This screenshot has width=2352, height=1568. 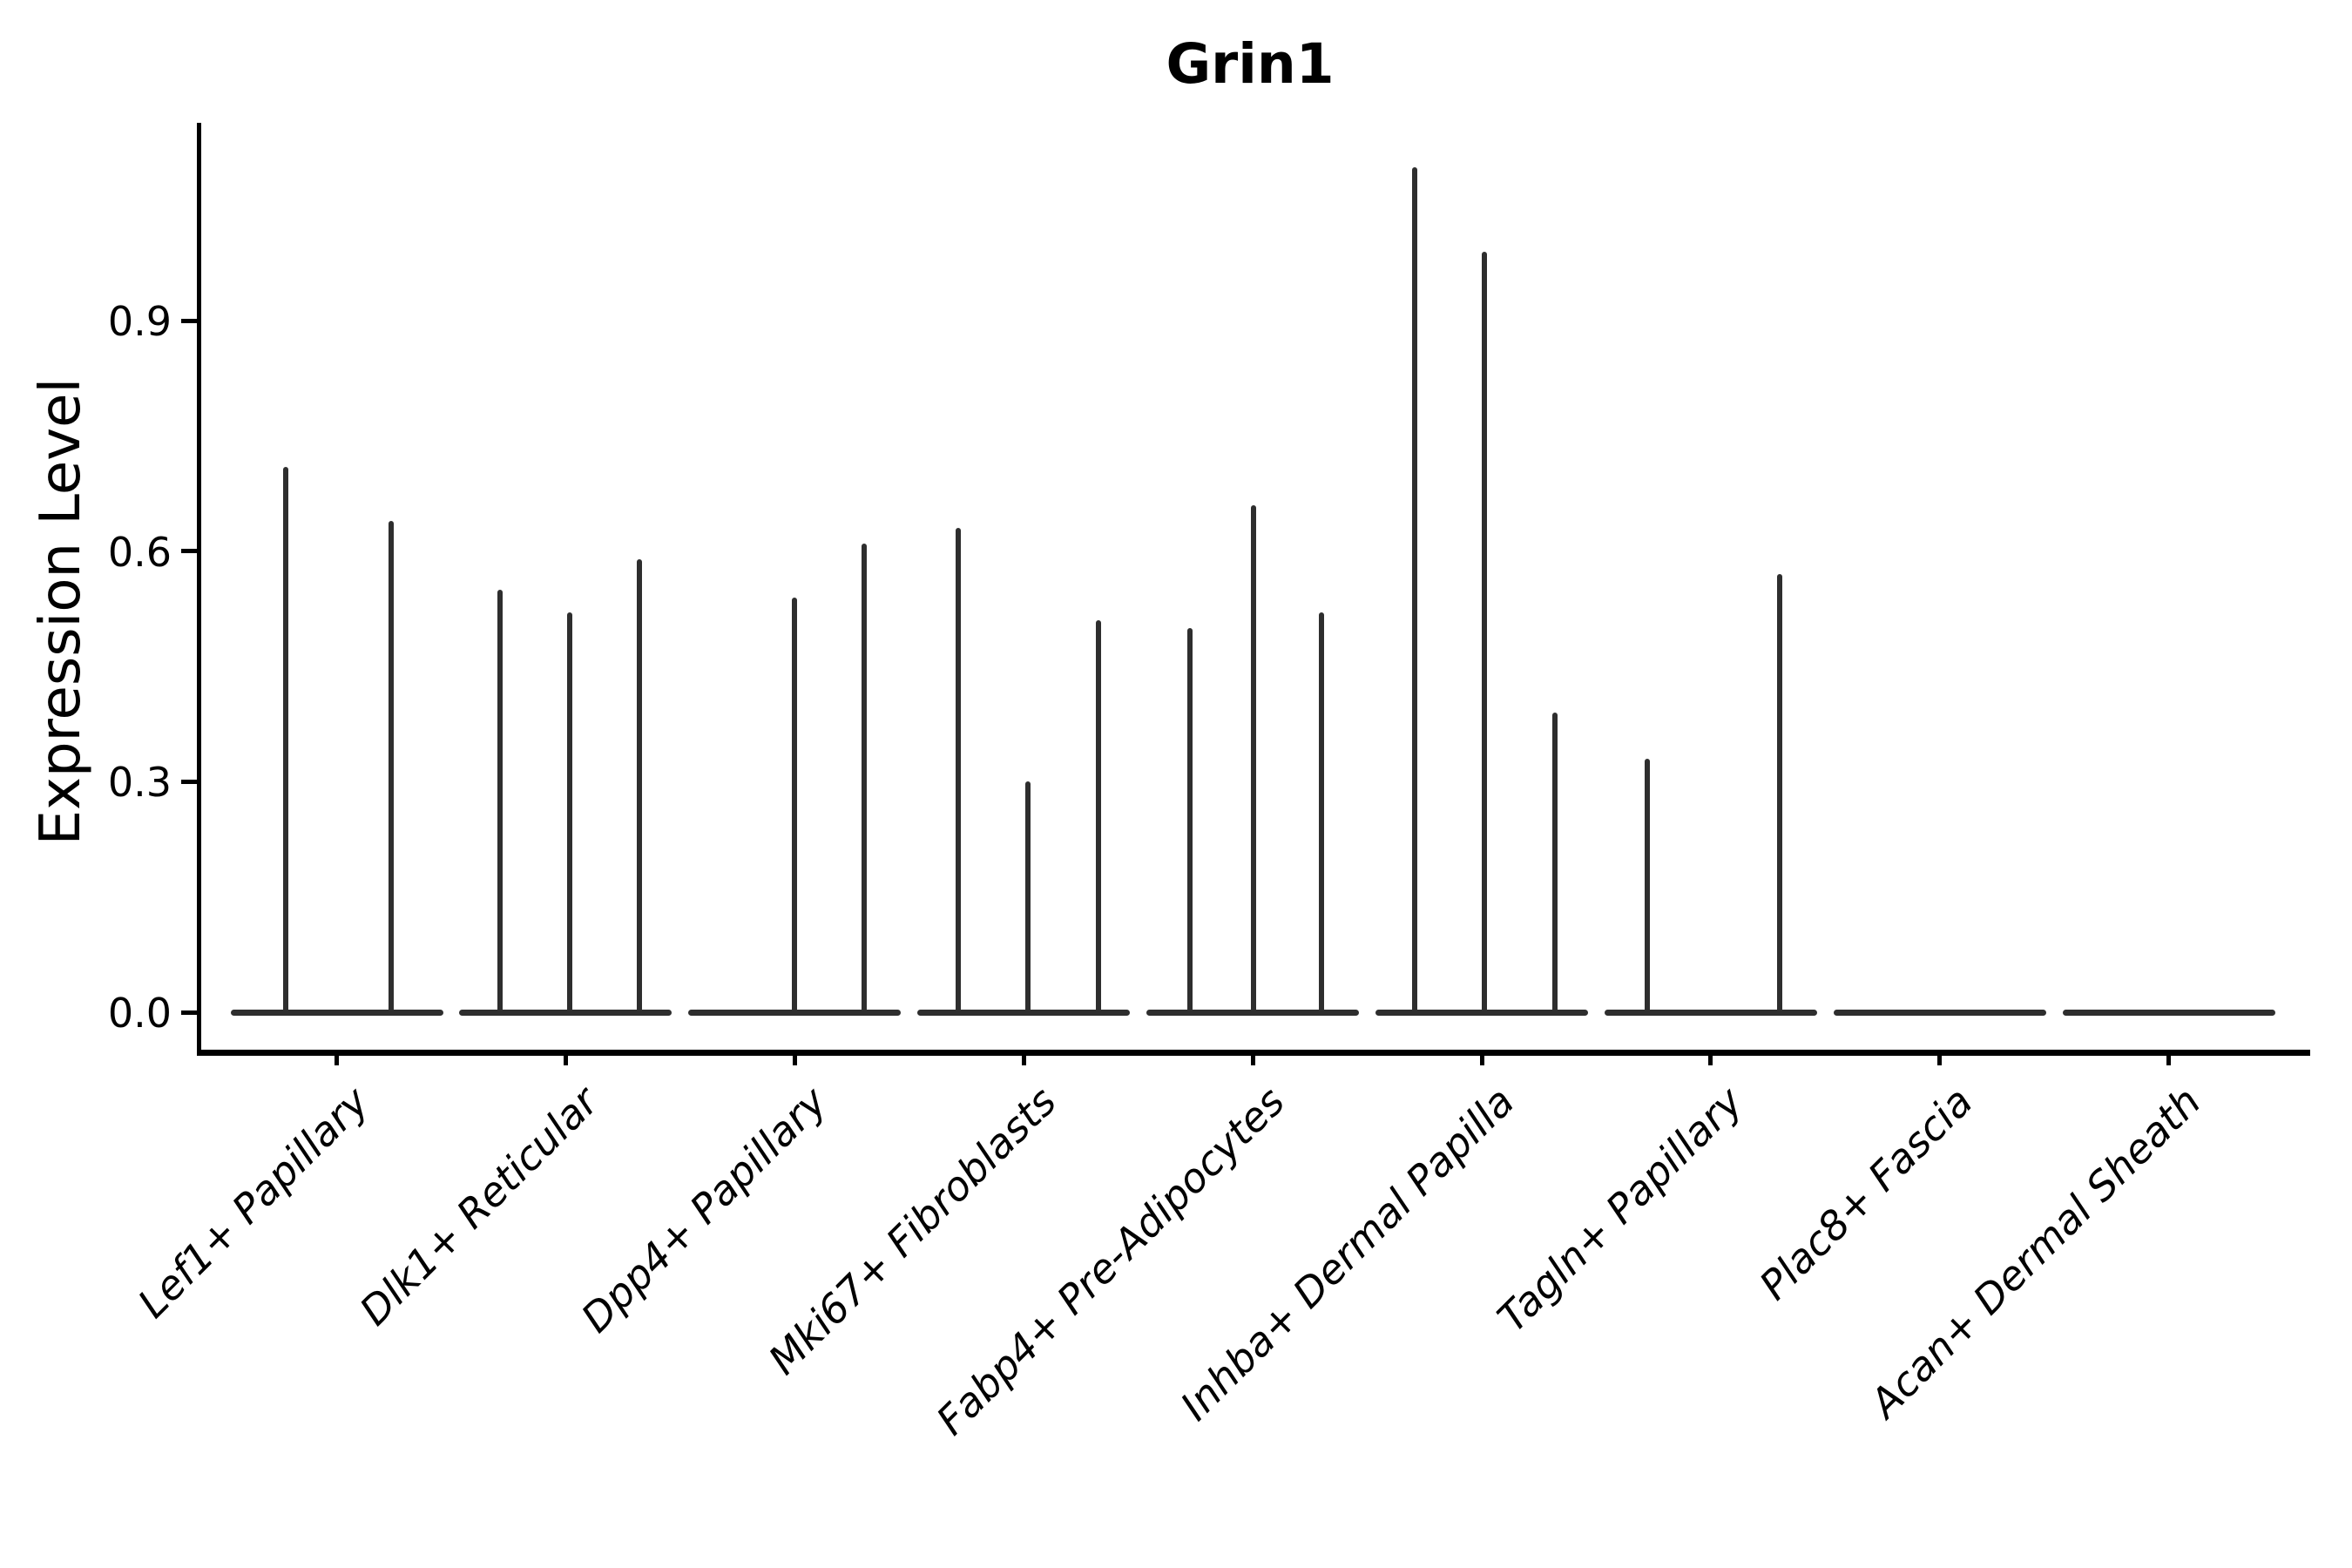 I want to click on x-tick-label: Plac8+ Fascia, so click(x=1865, y=1193).